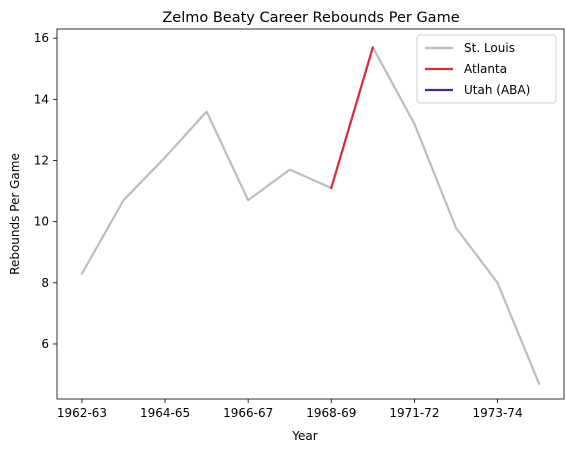 The image size is (566, 453). What do you see at coordinates (352, 118) in the screenshot?
I see `series-line-atlanta` at bounding box center [352, 118].